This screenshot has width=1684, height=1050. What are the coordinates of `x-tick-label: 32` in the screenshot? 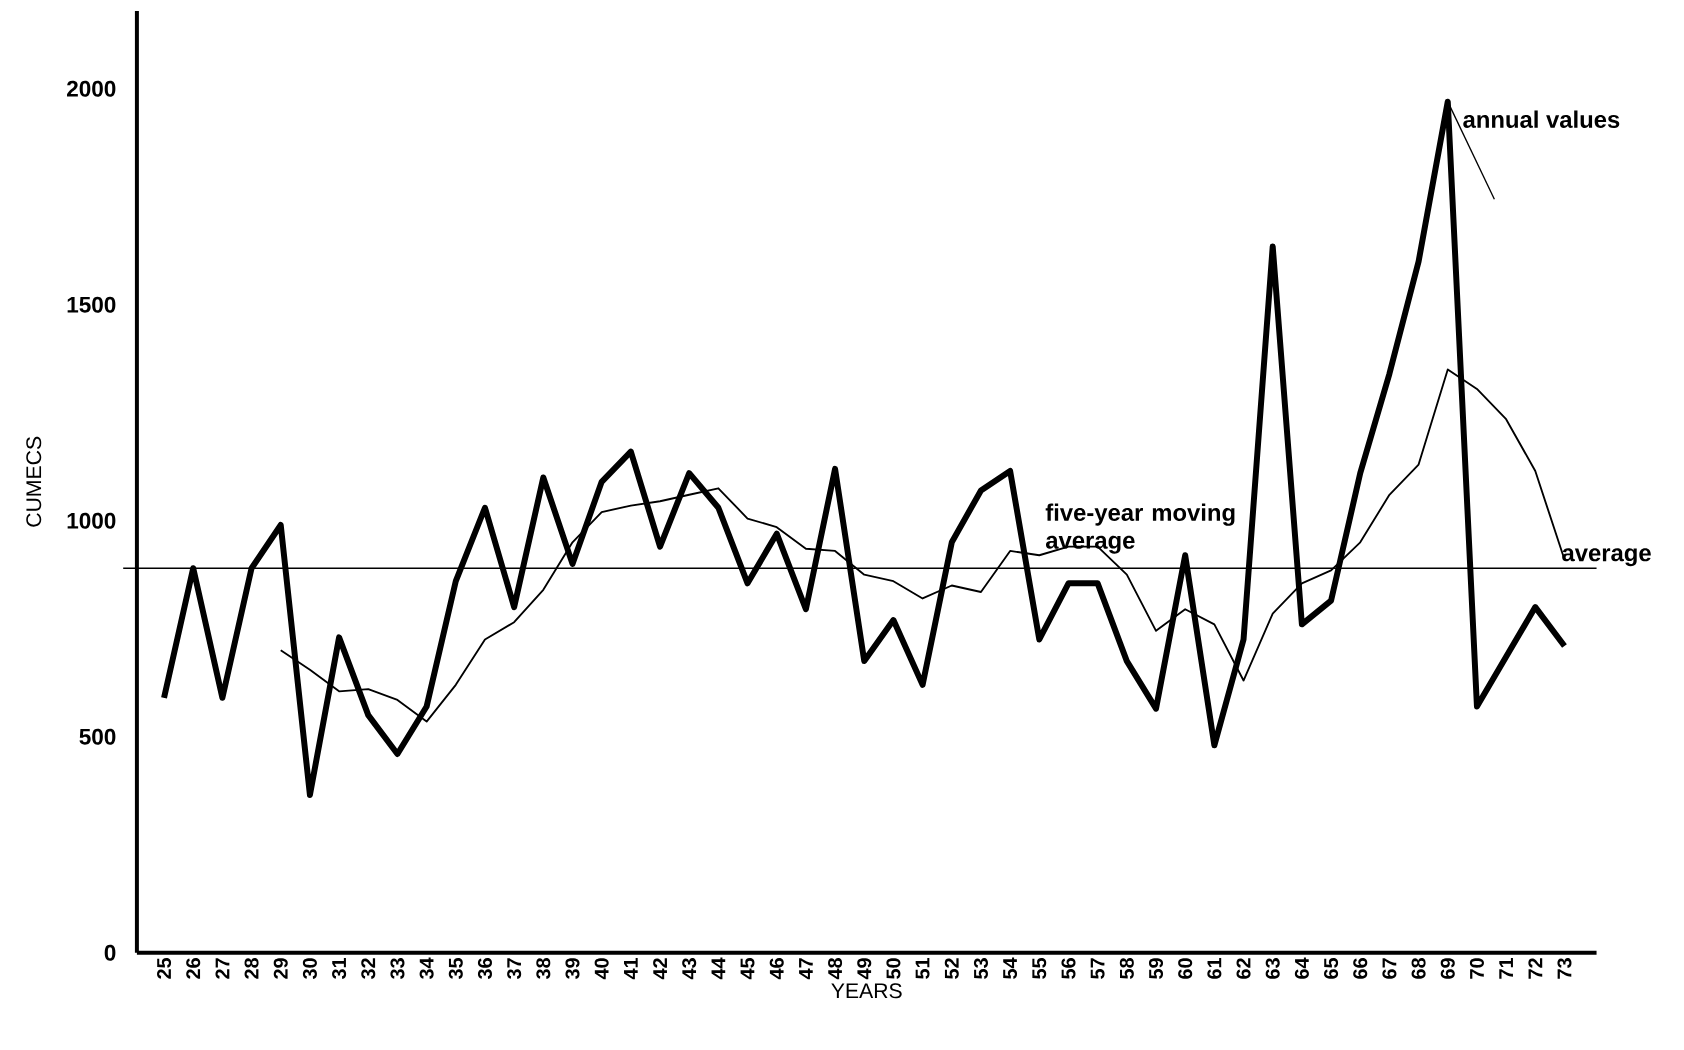 It's located at (368, 968).